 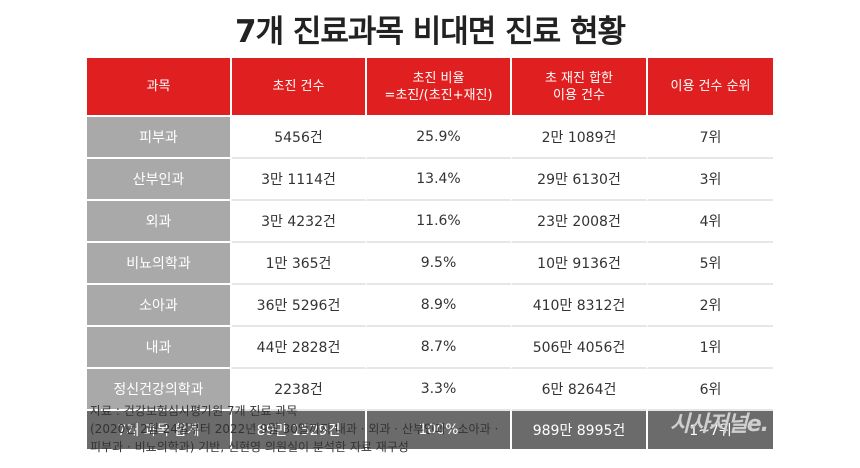 What do you see at coordinates (159, 180) in the screenshot?
I see `subject-cell: 산부인과` at bounding box center [159, 180].